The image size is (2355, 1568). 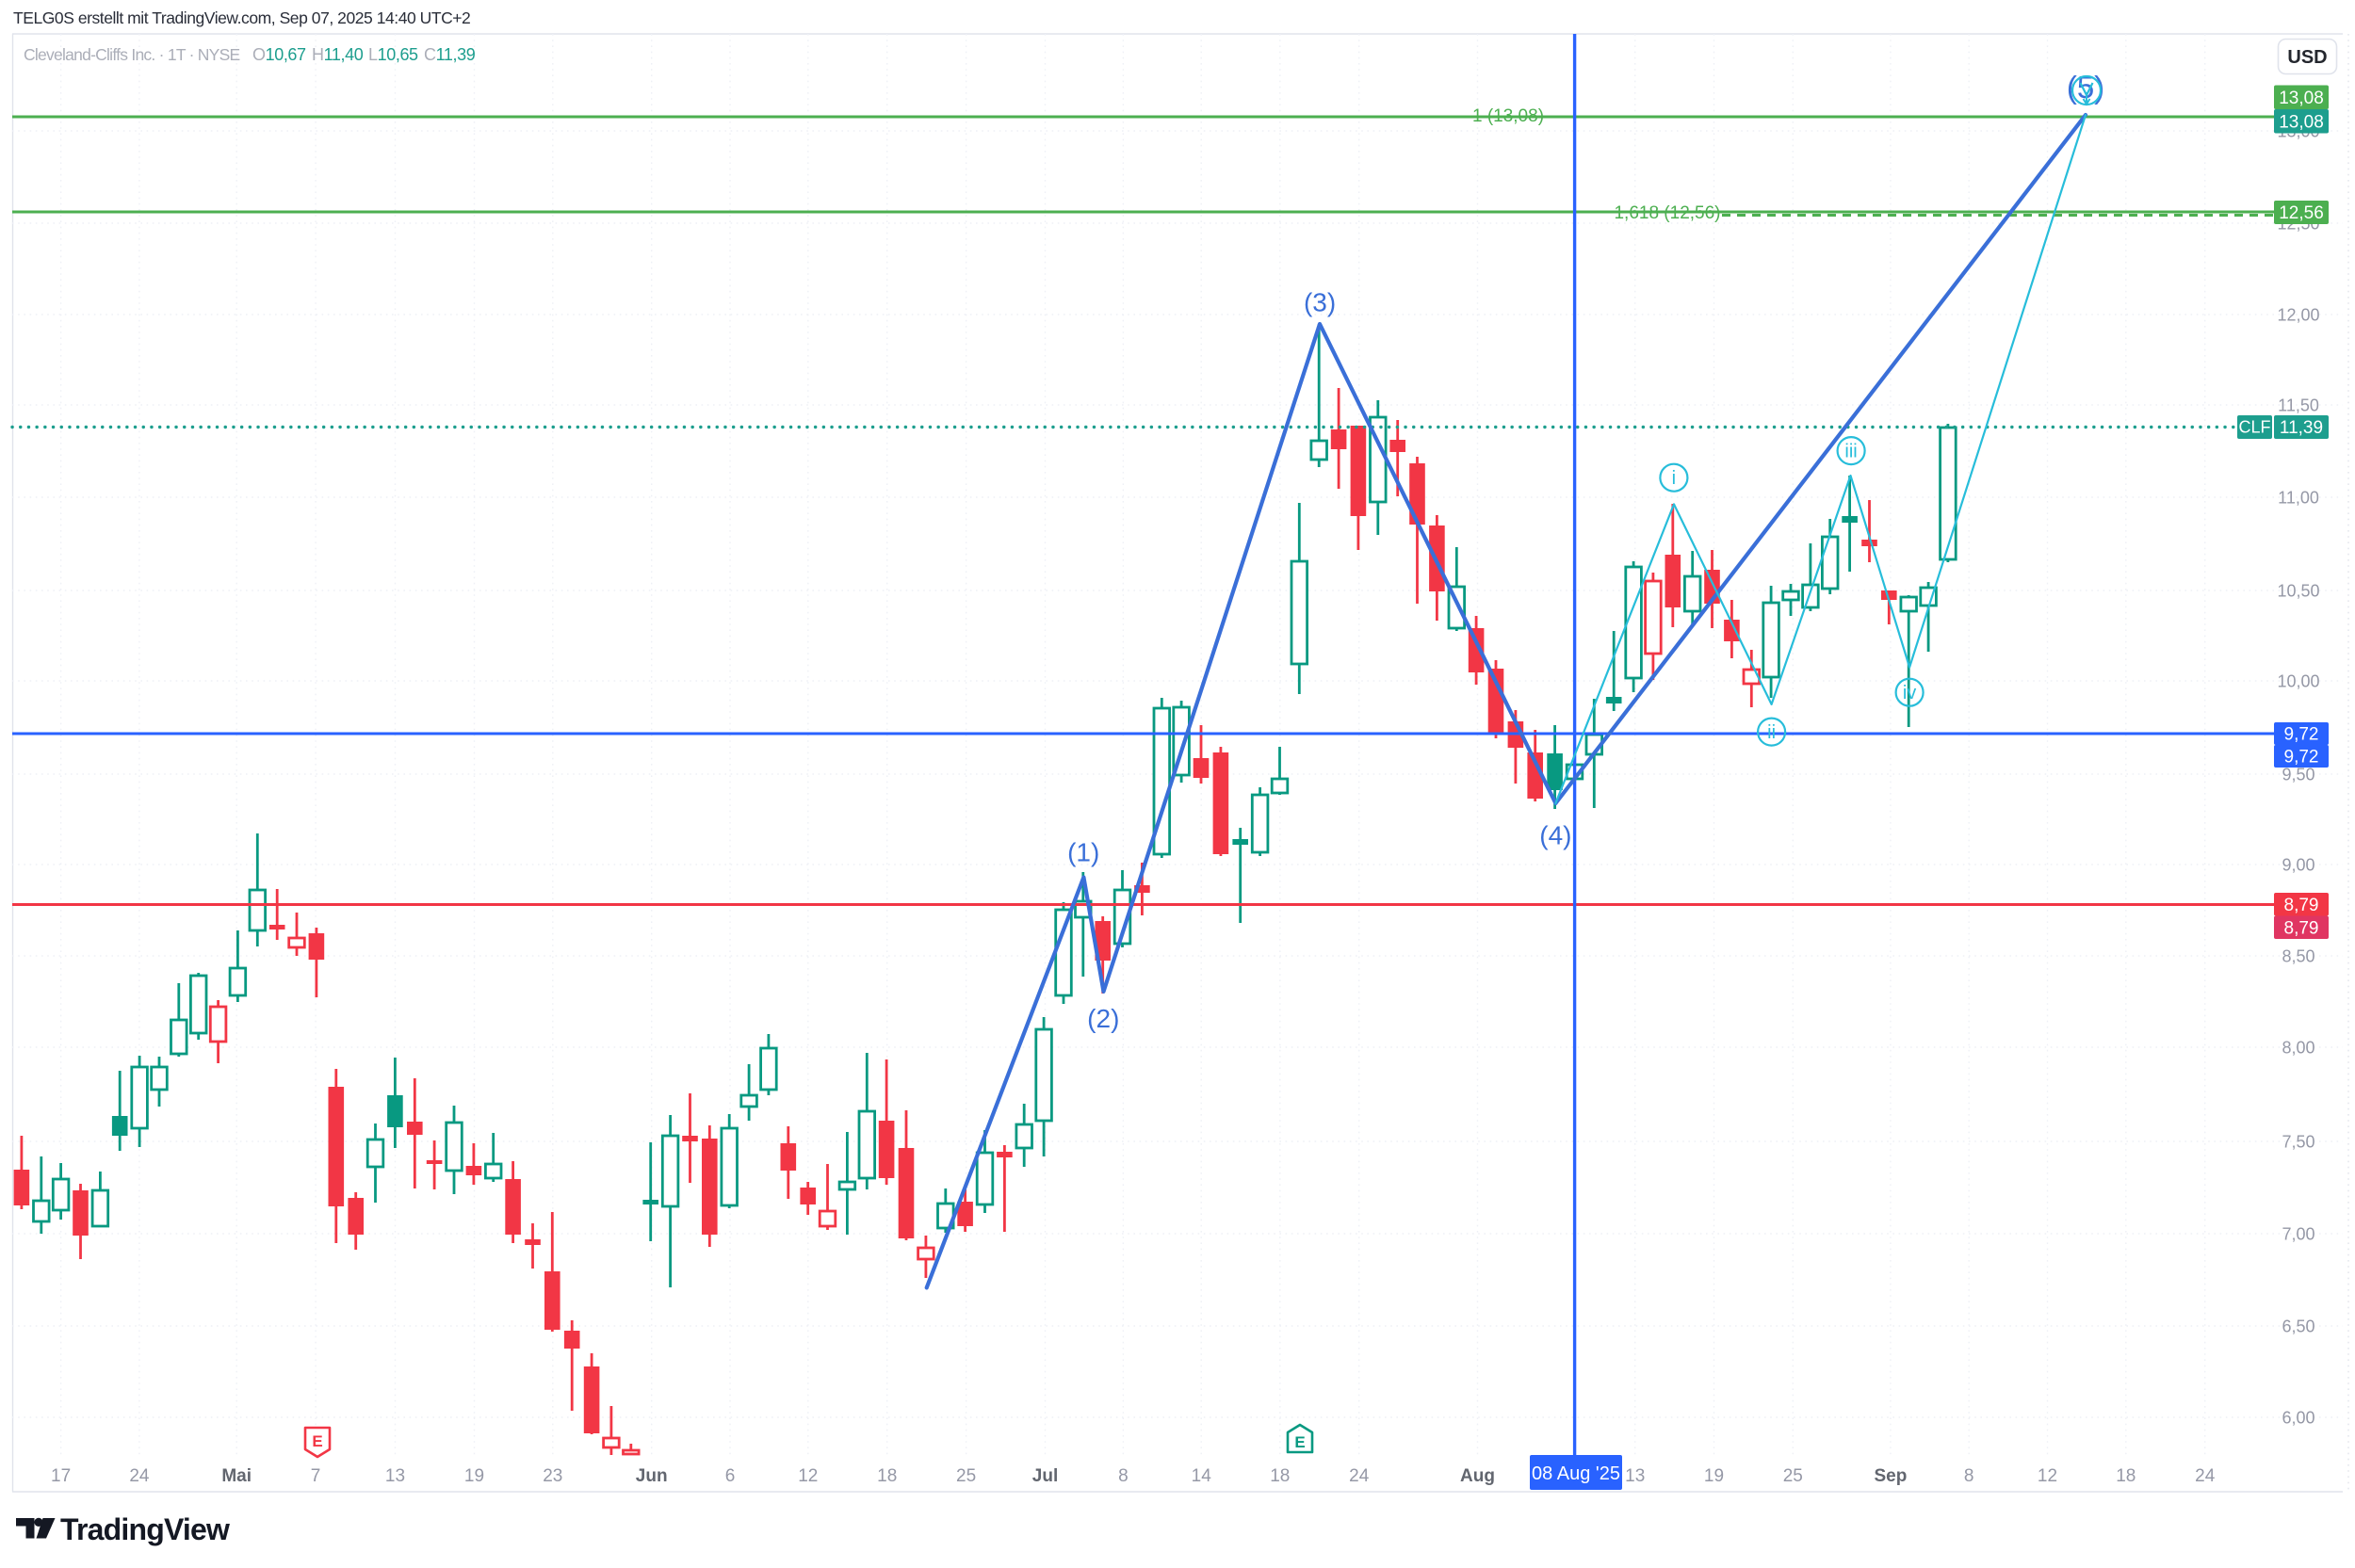 I want to click on svg-text: iv, so click(x=1909, y=693).